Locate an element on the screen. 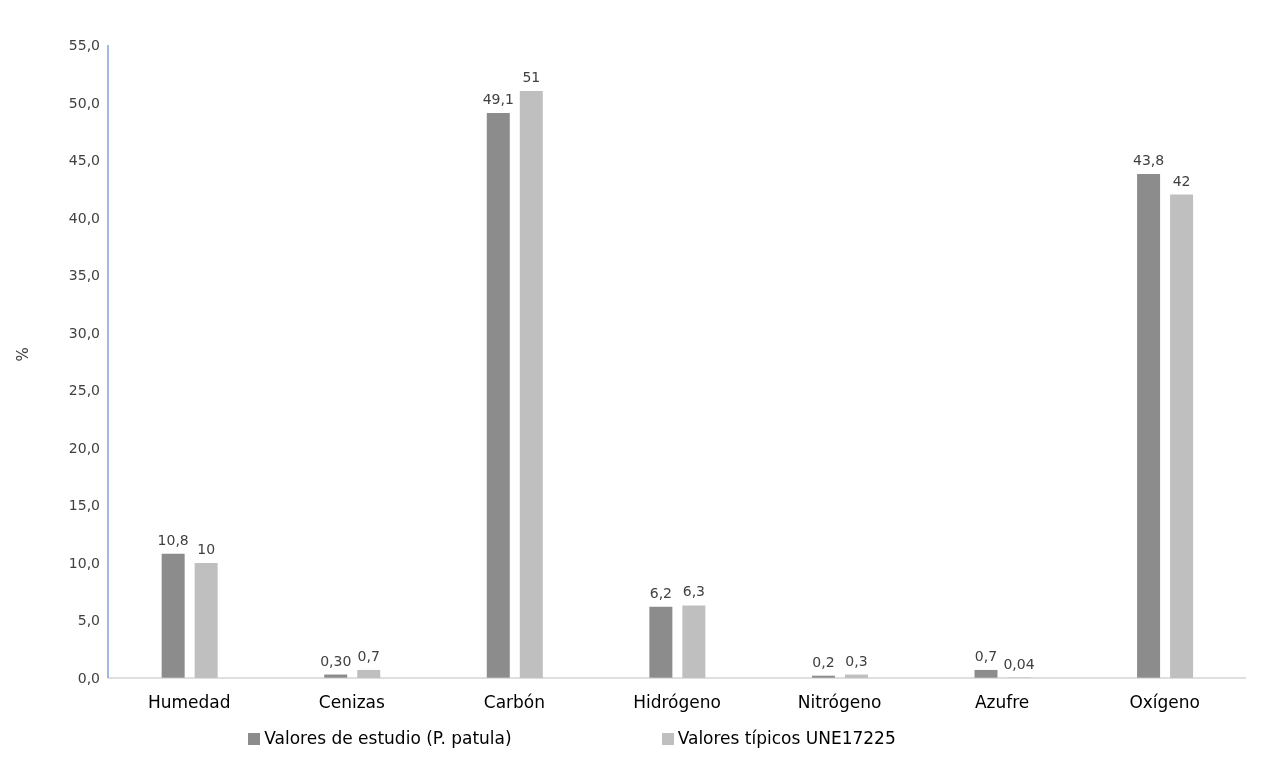 The height and width of the screenshot is (769, 1264). data-label: 43,8 is located at coordinates (1148, 159).